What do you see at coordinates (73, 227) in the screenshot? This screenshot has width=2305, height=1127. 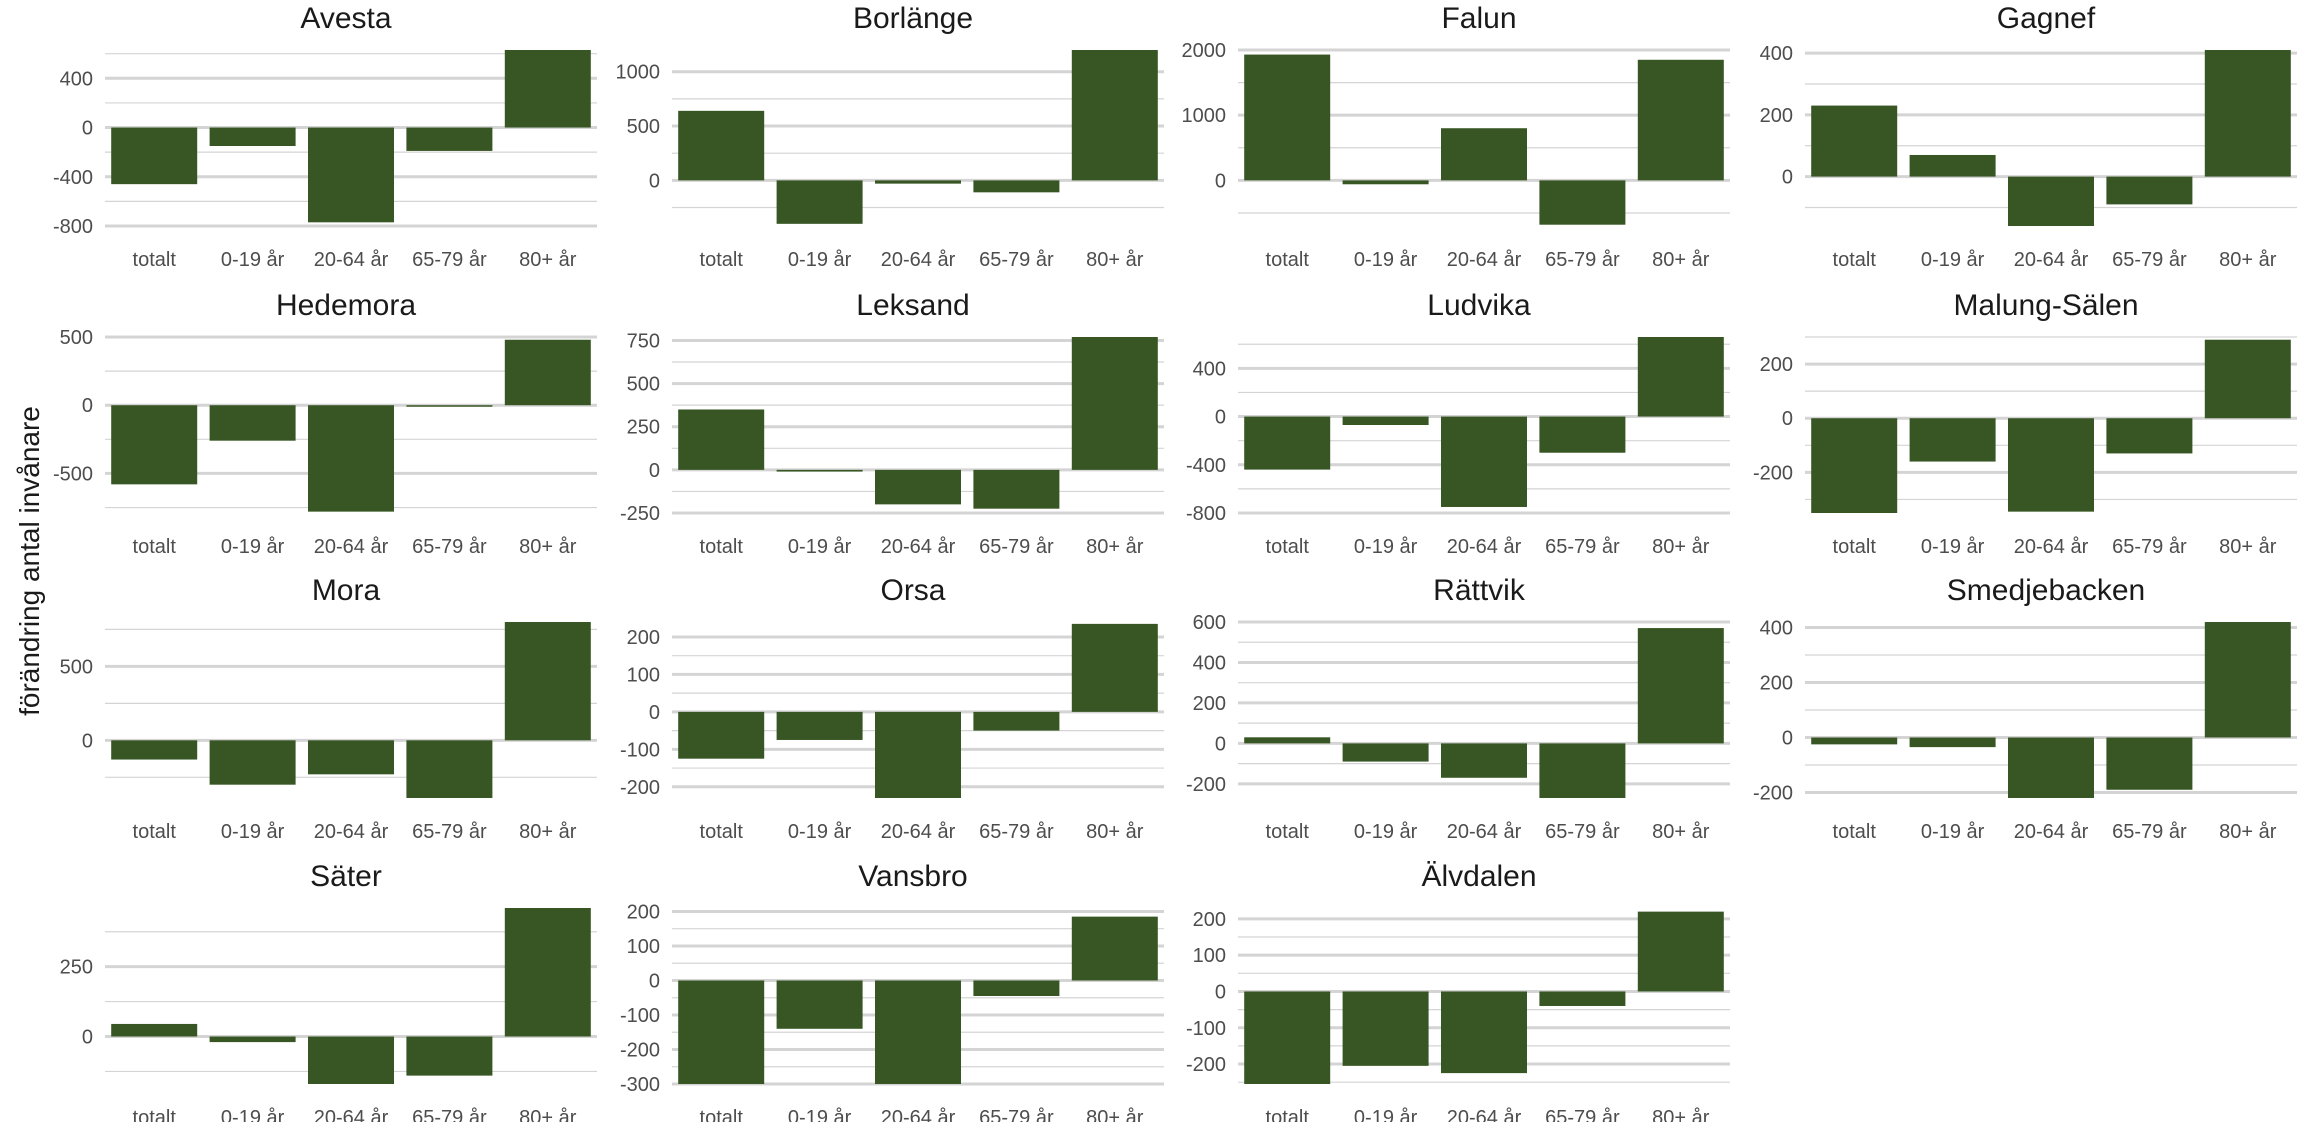 I see `y-tick-label: -800` at bounding box center [73, 227].